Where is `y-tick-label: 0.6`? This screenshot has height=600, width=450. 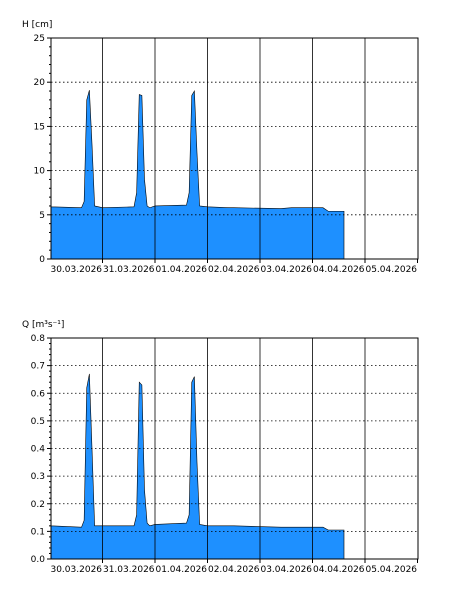
y-tick-label: 0.6 is located at coordinates (38, 394).